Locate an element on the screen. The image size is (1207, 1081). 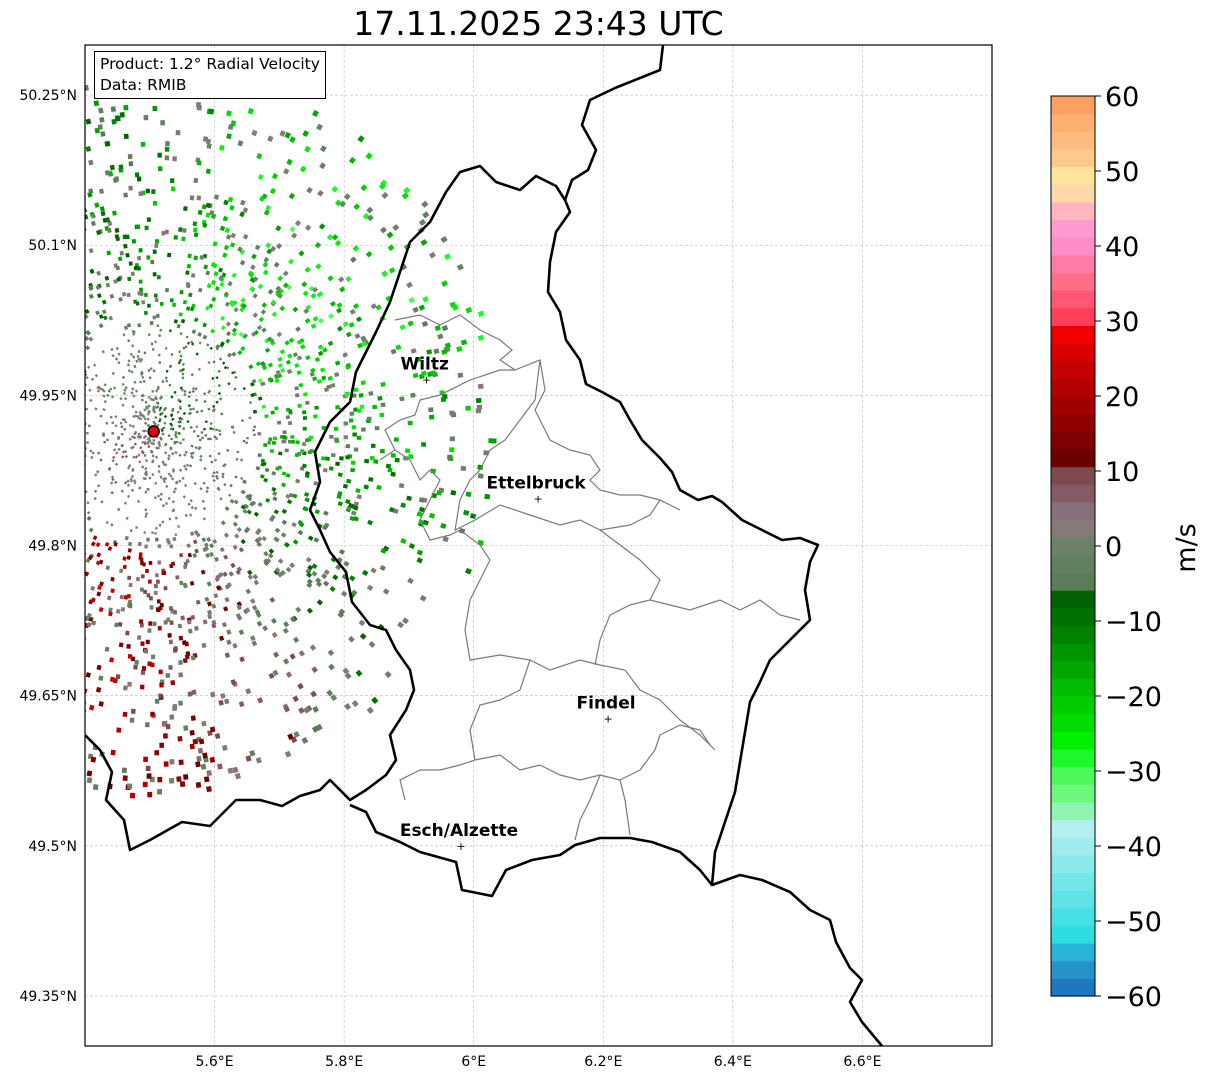
colorbar-tick-label: −60 is located at coordinates (1133, 997).